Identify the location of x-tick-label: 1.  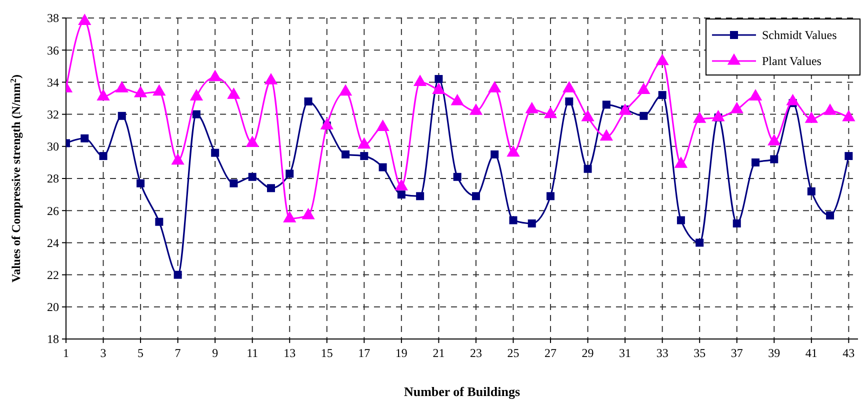
(66, 353).